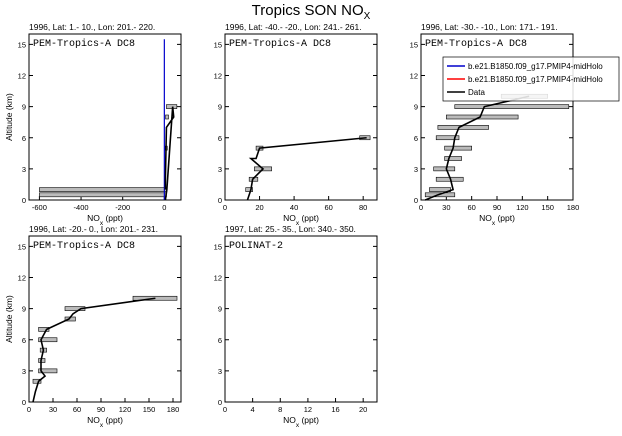 The width and height of the screenshot is (622, 436). I want to click on panel-4-ytick-label: 6, so click(24, 340).